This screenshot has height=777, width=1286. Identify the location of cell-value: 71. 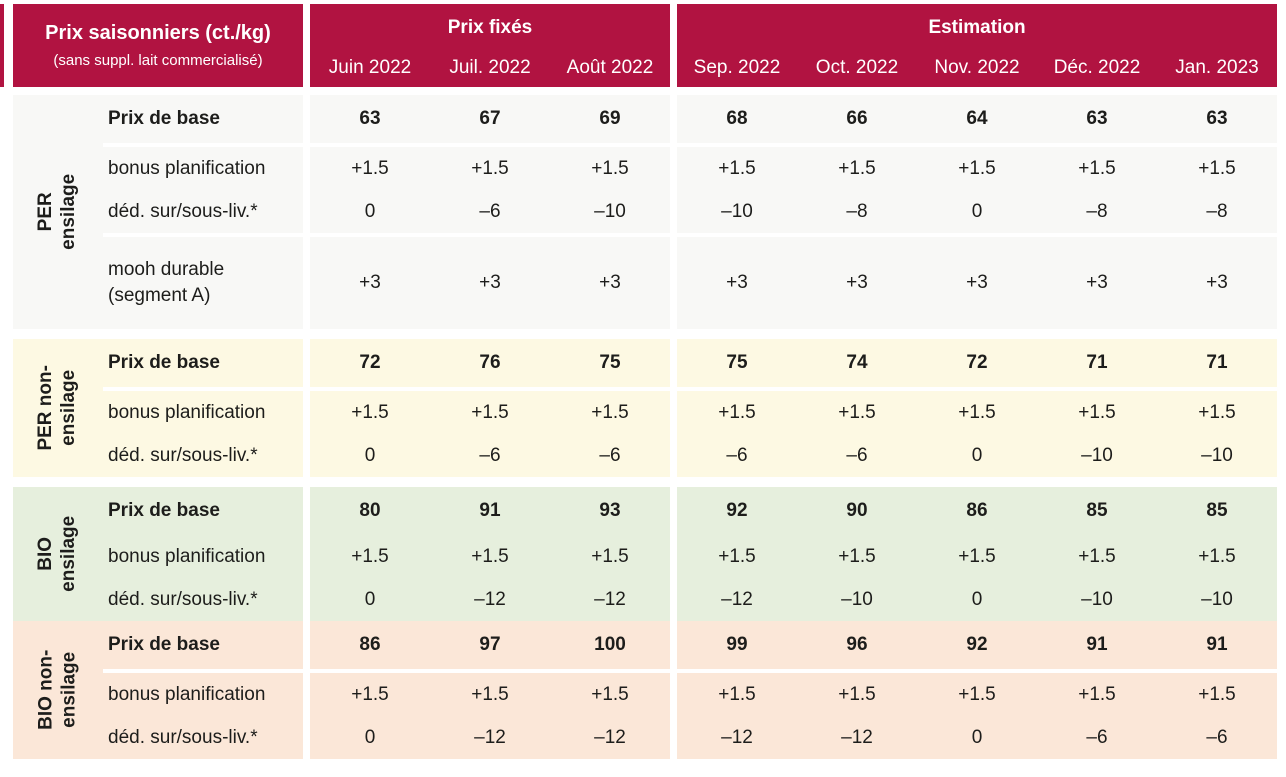
(1097, 362).